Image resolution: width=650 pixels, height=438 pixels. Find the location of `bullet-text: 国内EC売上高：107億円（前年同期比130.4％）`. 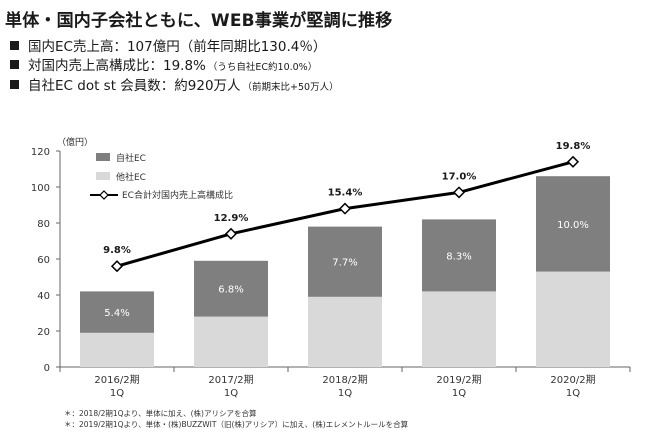

bullet-text: 国内EC売上高：107億円（前年同期比130.4％） is located at coordinates (177, 47).